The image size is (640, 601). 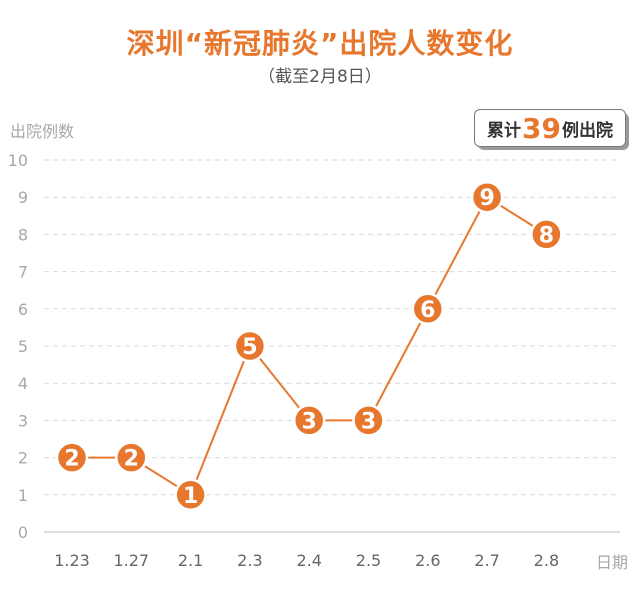 I want to click on data-label: 1, so click(x=190, y=496).